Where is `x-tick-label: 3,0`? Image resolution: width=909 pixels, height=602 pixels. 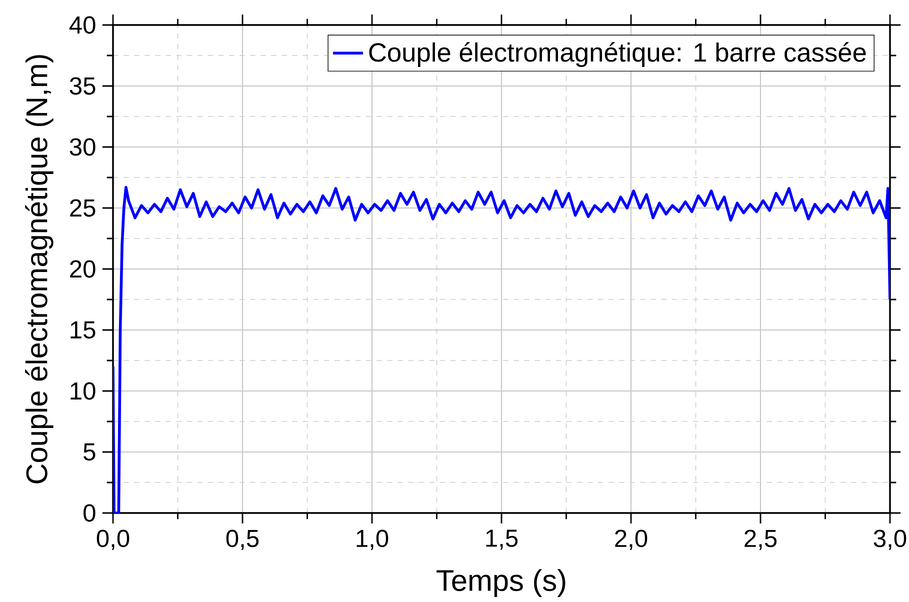 x-tick-label: 3,0 is located at coordinates (890, 540).